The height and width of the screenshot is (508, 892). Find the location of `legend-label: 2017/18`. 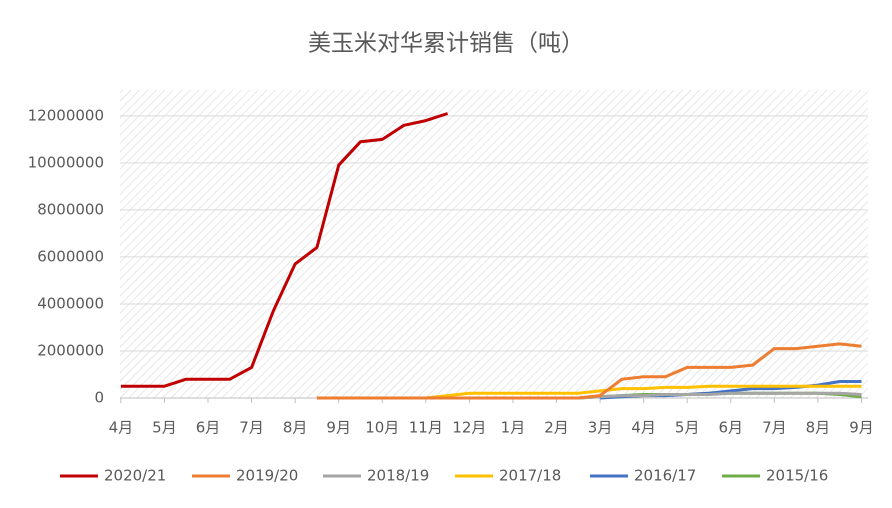

legend-label: 2017/18 is located at coordinates (530, 476).